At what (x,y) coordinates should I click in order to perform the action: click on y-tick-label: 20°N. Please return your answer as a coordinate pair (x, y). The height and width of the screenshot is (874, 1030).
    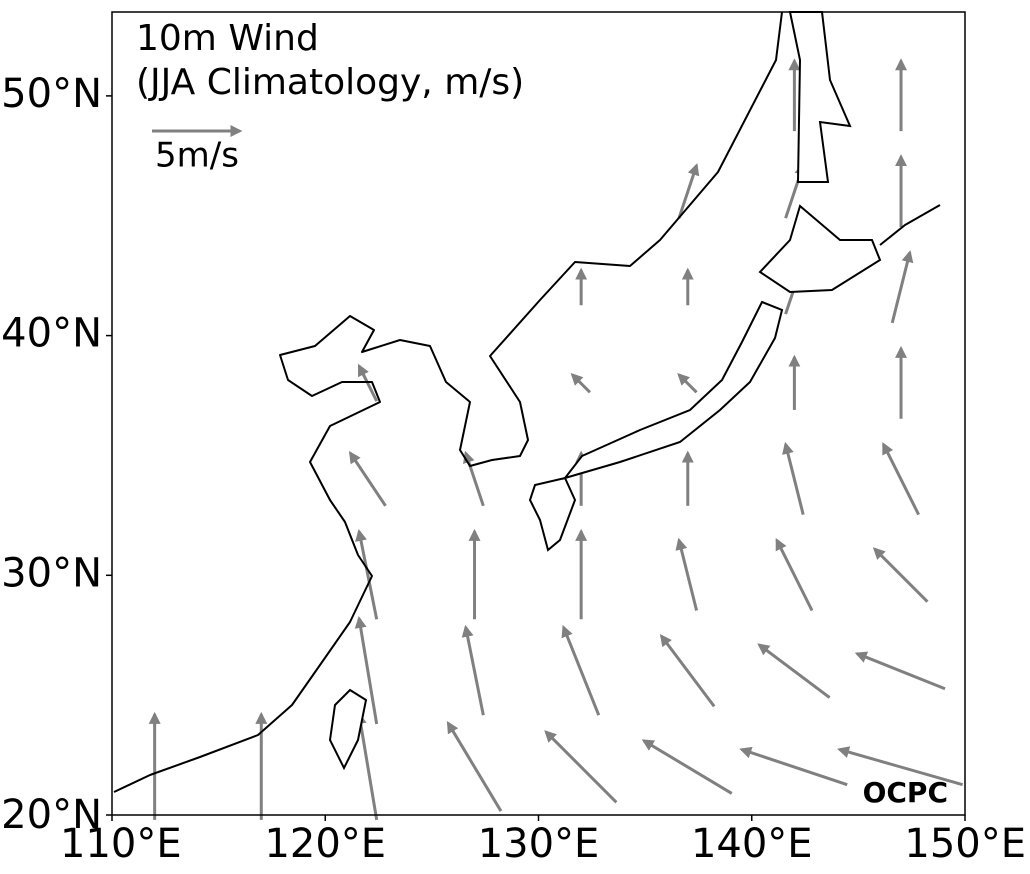
    Looking at the image, I should click on (51, 815).